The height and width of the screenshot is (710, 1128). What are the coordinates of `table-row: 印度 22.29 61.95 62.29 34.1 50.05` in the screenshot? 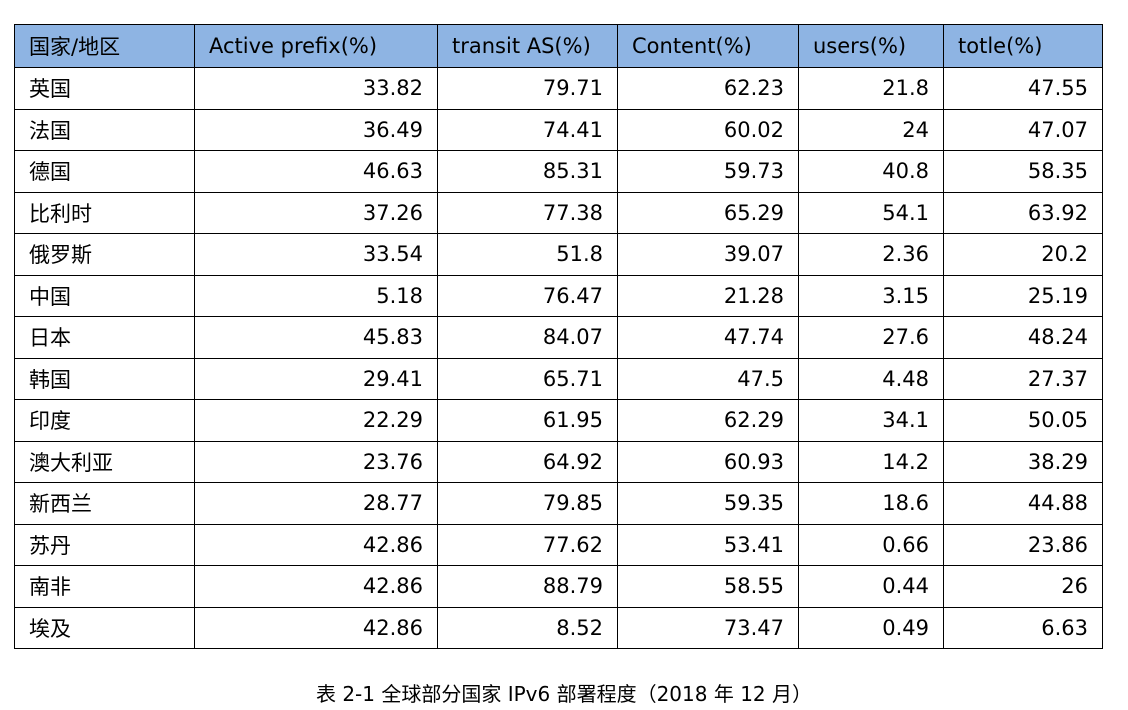 It's located at (558, 420).